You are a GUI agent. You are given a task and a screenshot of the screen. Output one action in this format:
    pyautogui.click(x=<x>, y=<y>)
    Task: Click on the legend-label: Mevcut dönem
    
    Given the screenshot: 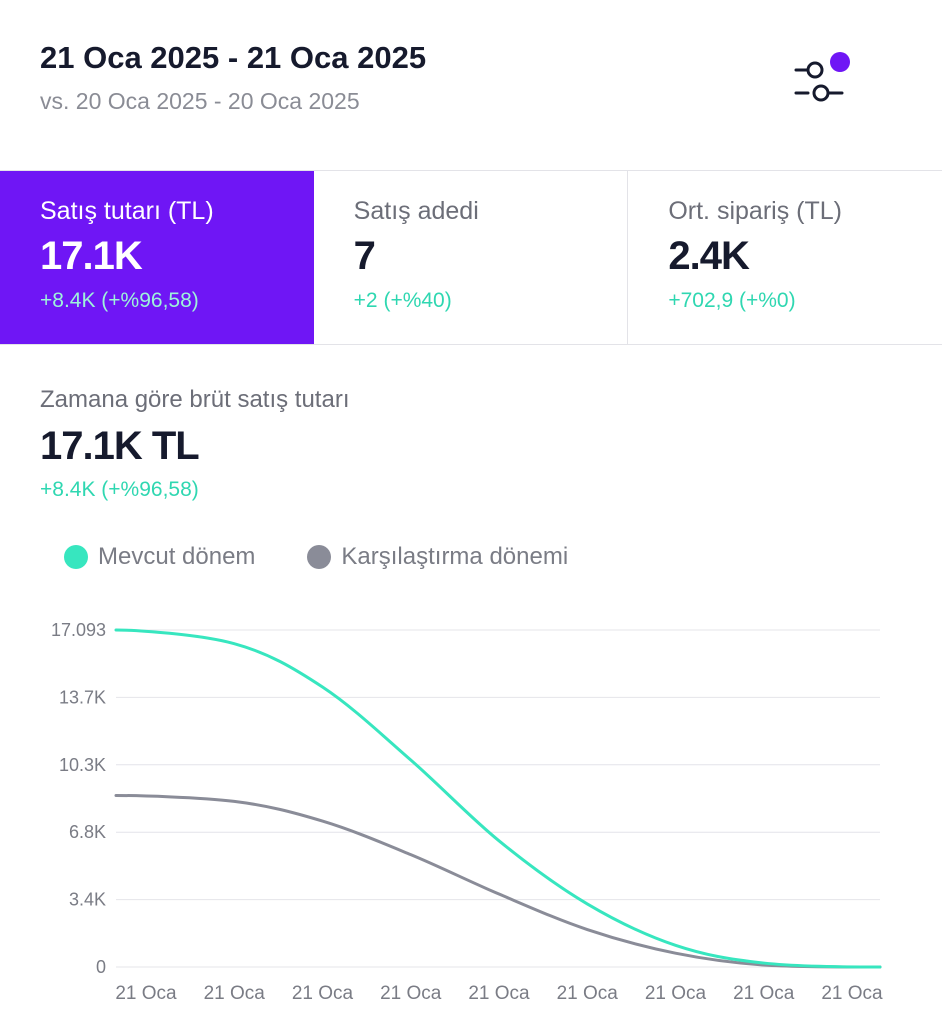 What is the action you would take?
    pyautogui.click(x=177, y=556)
    